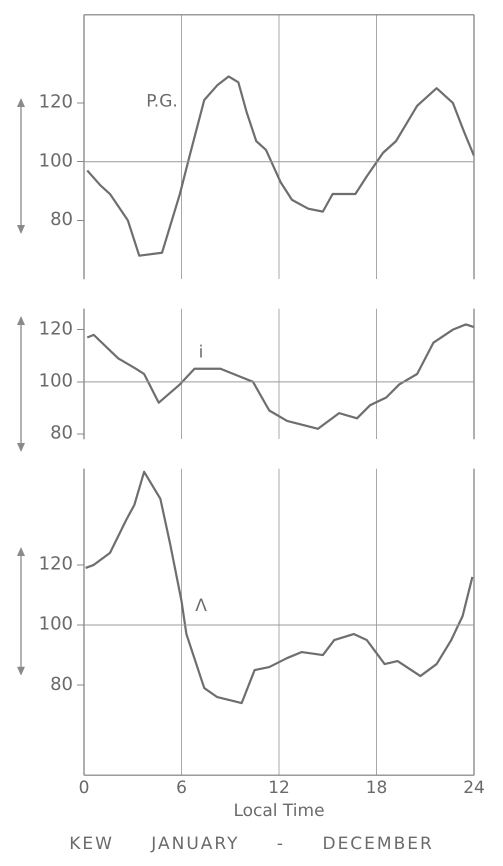  I want to click on x-tick-label: 12, so click(279, 788).